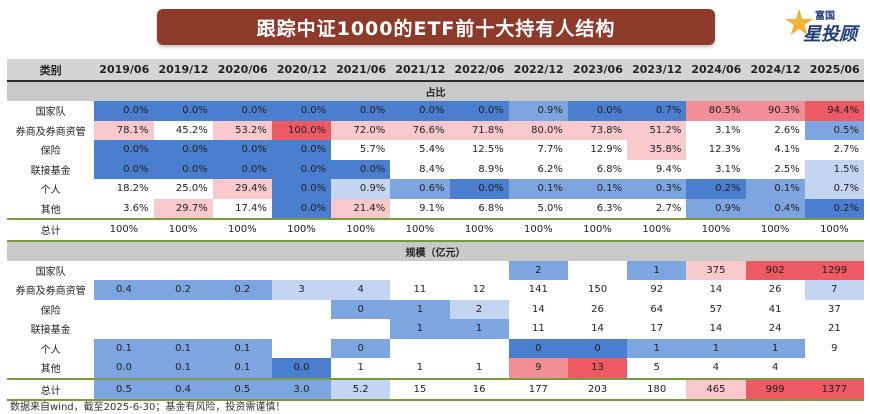 This screenshot has height=414, width=870. I want to click on table-cell: 0.6%, so click(420, 189).